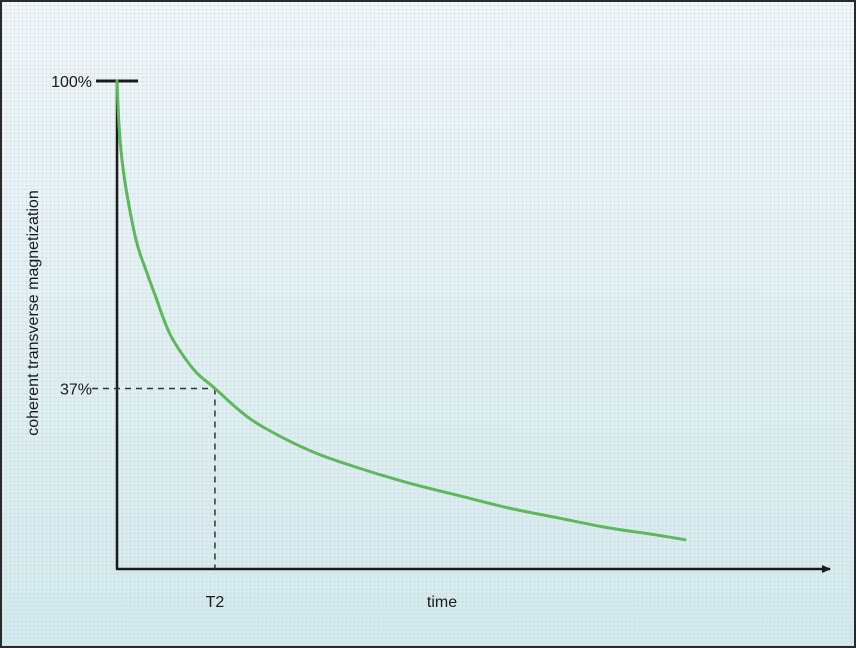 The width and height of the screenshot is (856, 648). I want to click on y-axis-label: coherent transverse magnetization, so click(33, 312).